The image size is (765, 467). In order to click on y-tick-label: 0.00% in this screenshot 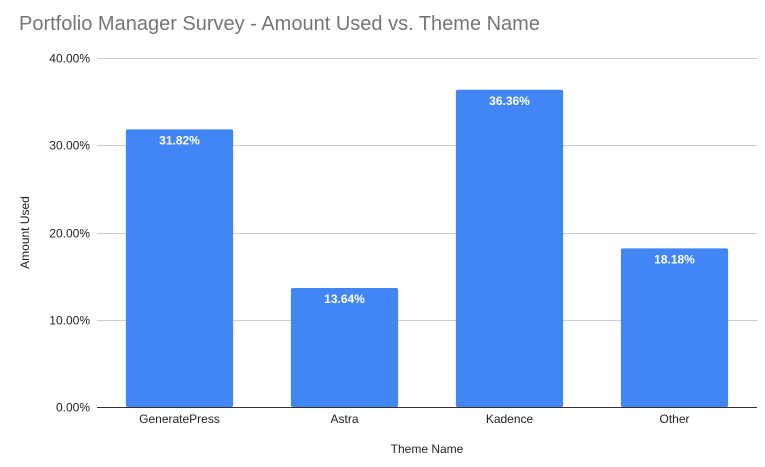, I will do `click(73, 408)`.